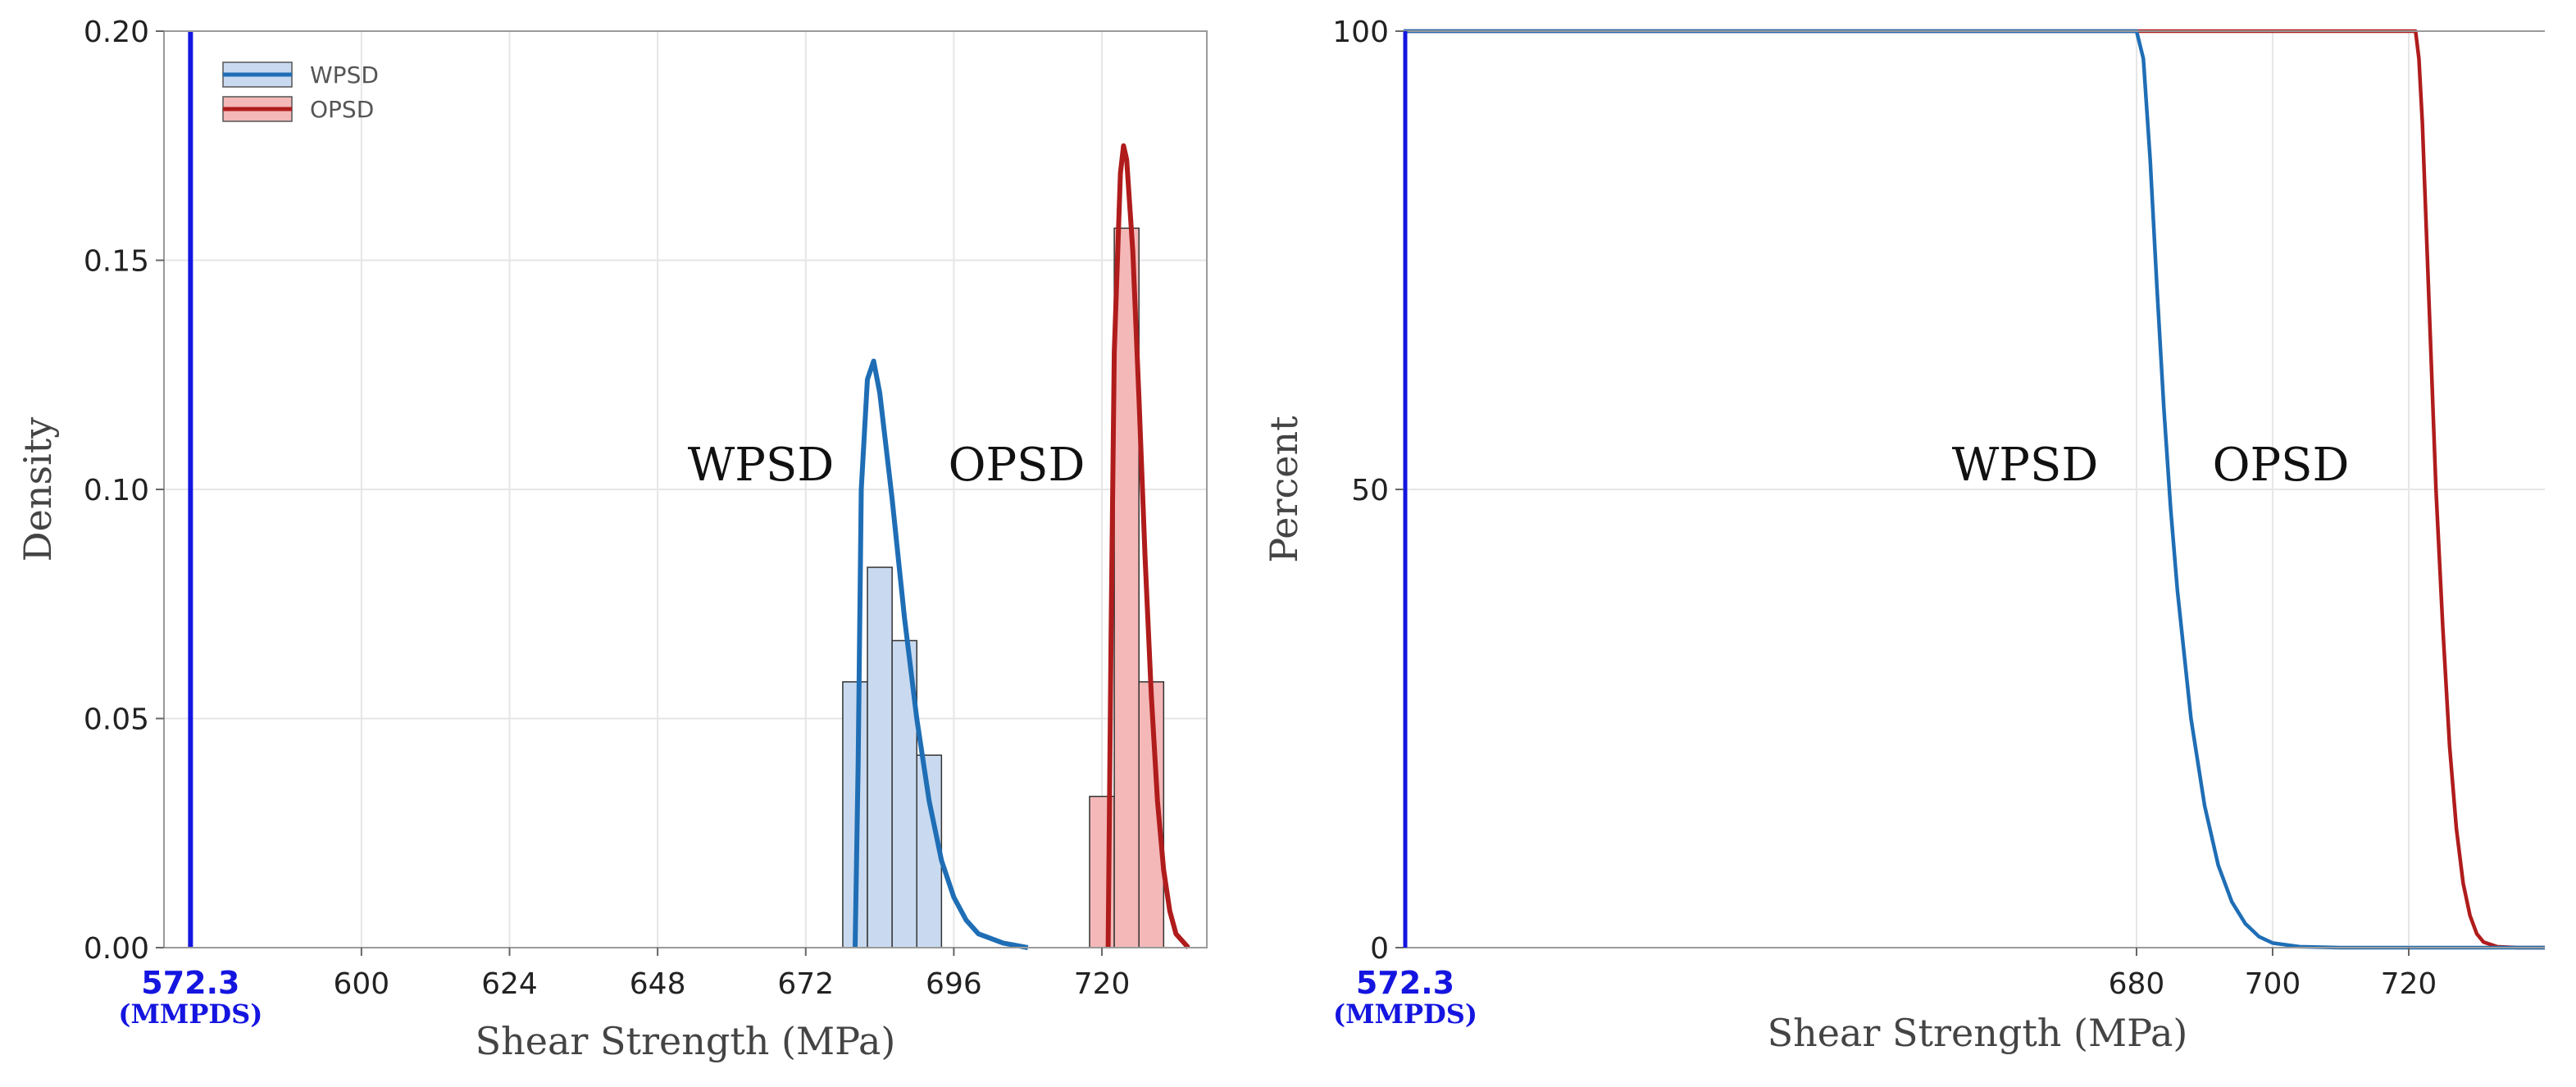 Image resolution: width=2576 pixels, height=1087 pixels. What do you see at coordinates (298, 109) in the screenshot?
I see `legend-entry-opsd: OPSD` at bounding box center [298, 109].